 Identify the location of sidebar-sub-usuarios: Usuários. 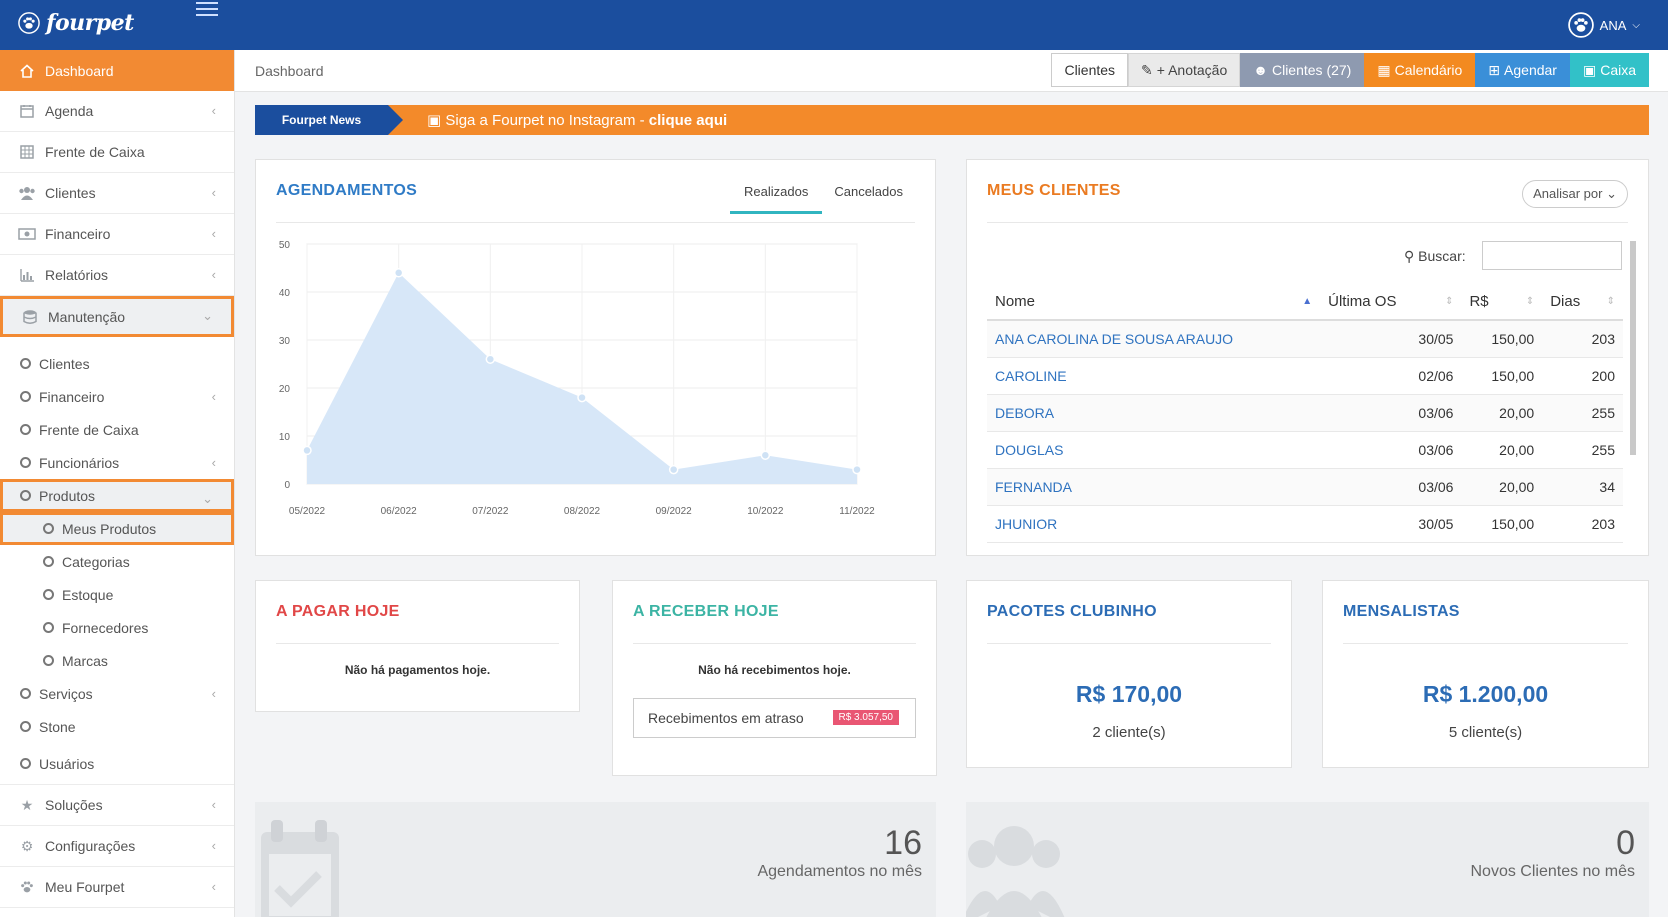
(117, 764).